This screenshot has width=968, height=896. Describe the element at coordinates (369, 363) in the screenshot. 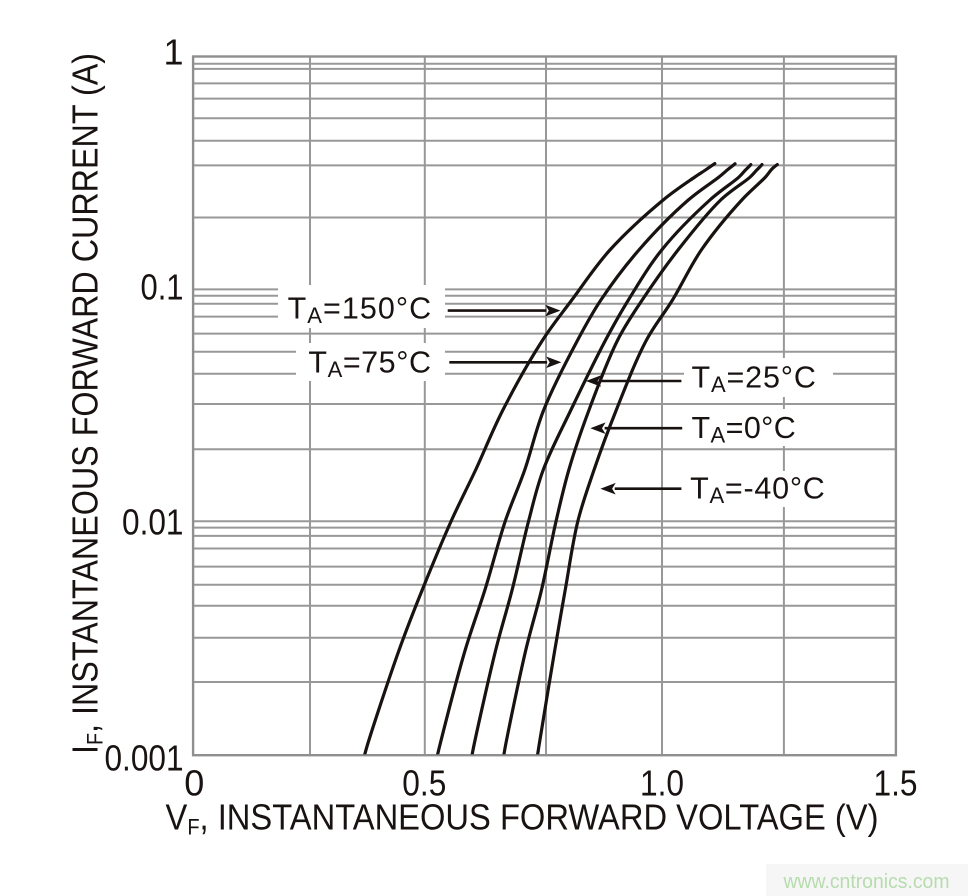

I see `svg-text: TA=75°C` at that location.